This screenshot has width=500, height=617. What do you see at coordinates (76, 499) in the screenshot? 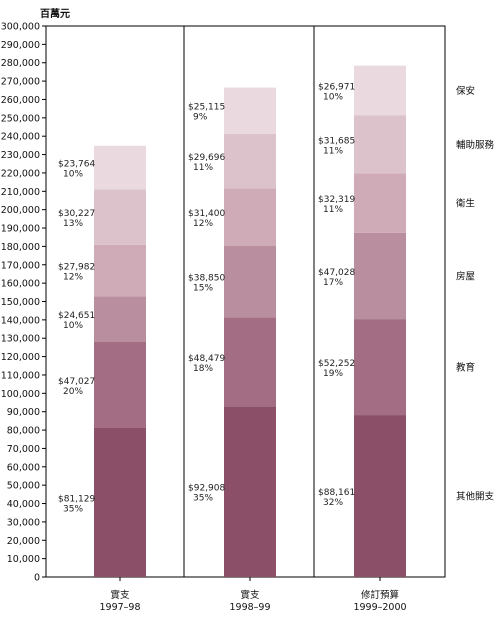
I see `data-label-value: $81,129` at bounding box center [76, 499].